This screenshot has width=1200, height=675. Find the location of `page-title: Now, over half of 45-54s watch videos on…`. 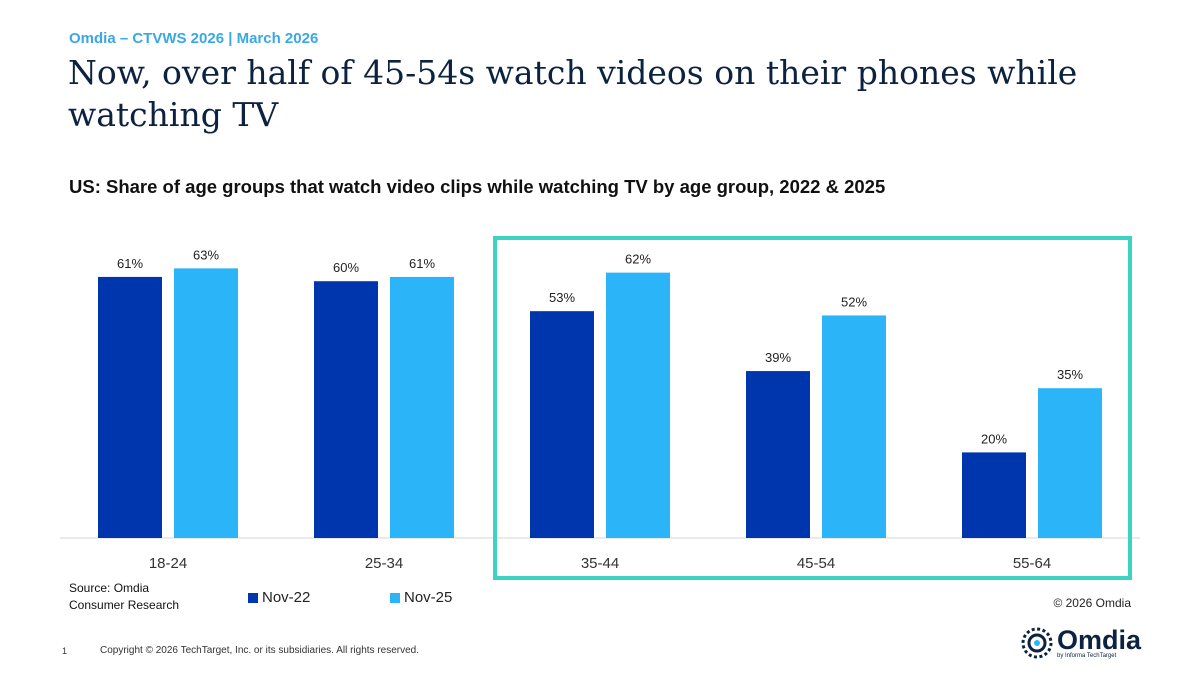

page-title: Now, over half of 45-54s watch videos on… is located at coordinates (573, 93).